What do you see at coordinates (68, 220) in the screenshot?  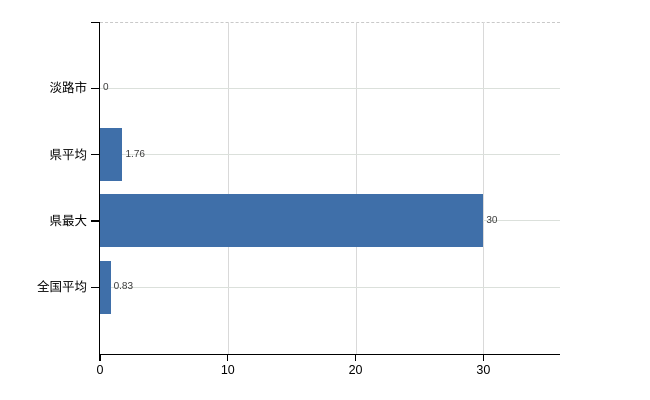 I see `category-label: 県最大` at bounding box center [68, 220].